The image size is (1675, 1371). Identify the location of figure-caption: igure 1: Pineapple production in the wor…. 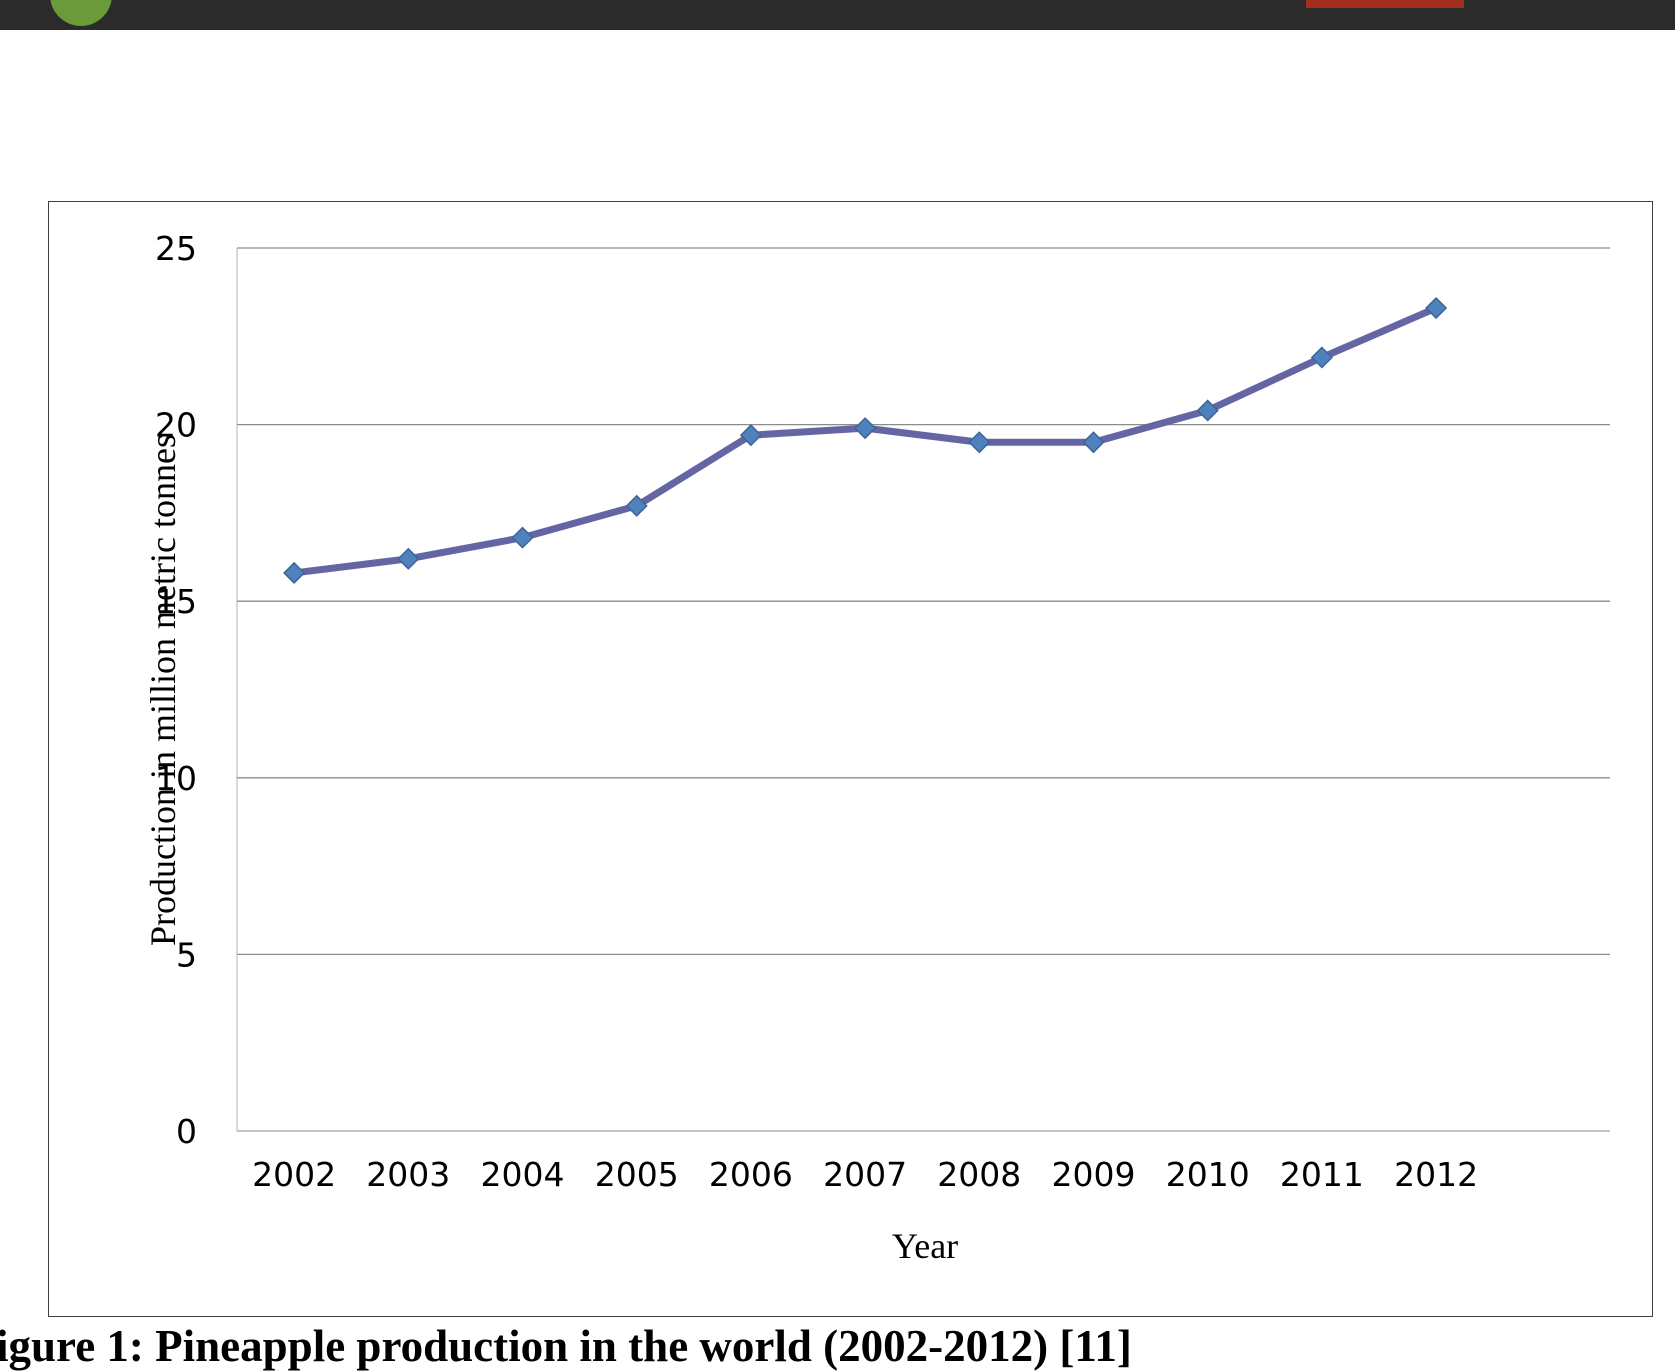
(566, 1346).